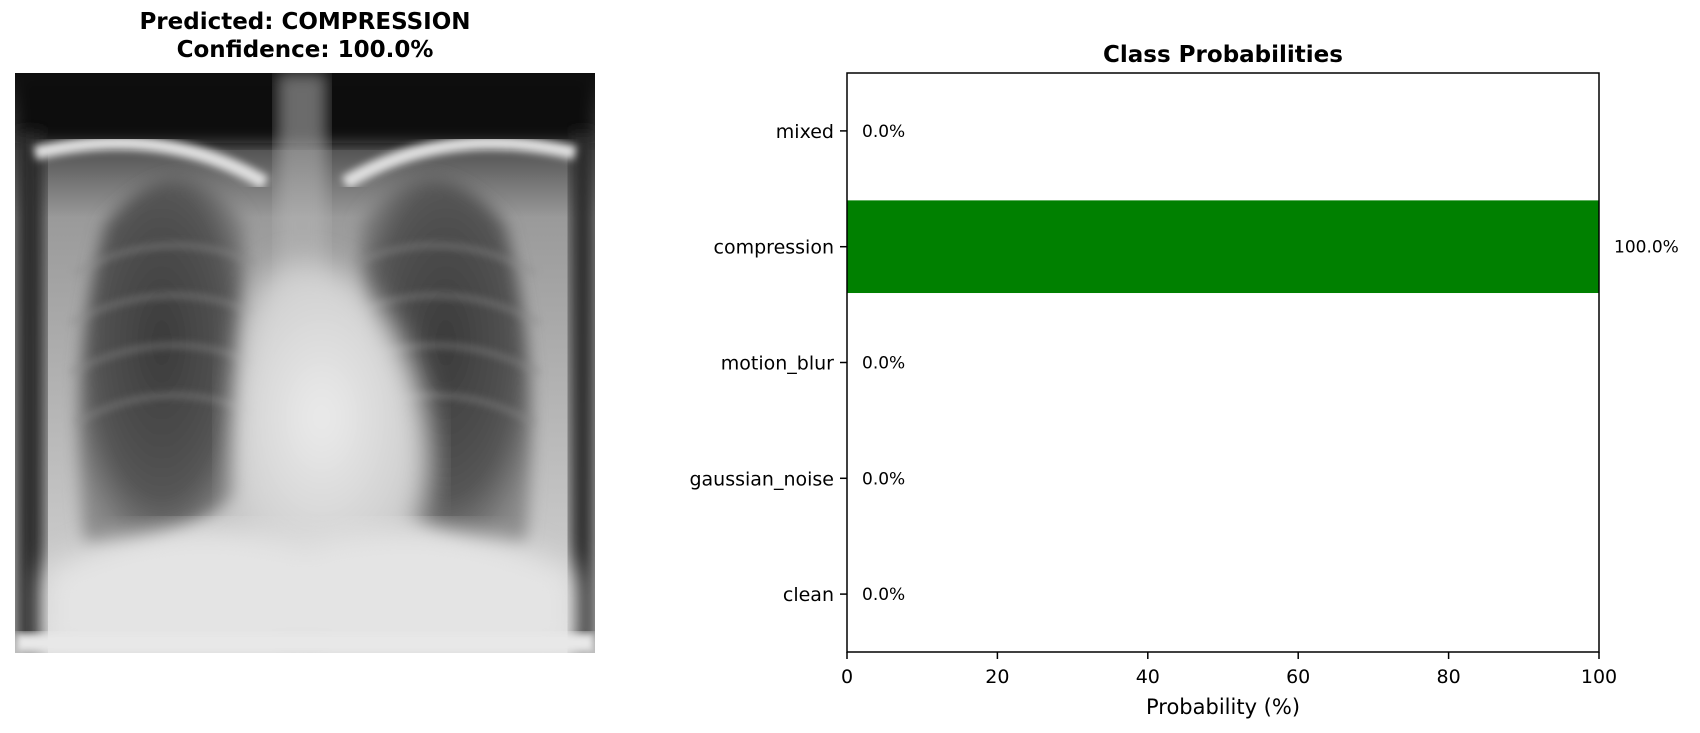 The height and width of the screenshot is (733, 1700). Describe the element at coordinates (997, 677) in the screenshot. I see `x-tick-label: 20` at that location.